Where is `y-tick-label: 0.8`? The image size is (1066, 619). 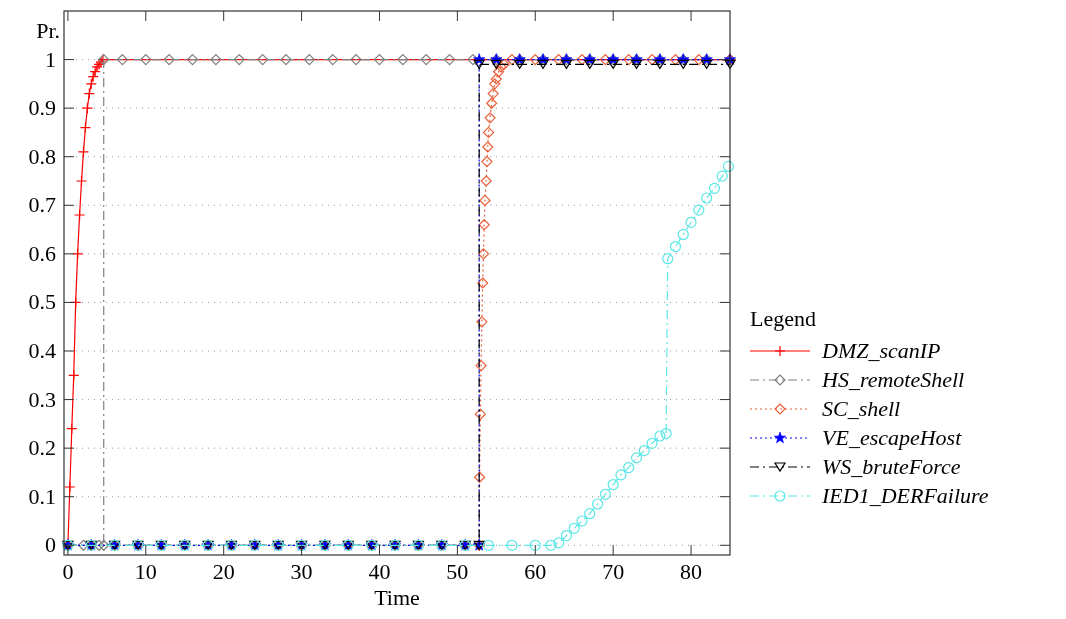
y-tick-label: 0.8 is located at coordinates (42, 156).